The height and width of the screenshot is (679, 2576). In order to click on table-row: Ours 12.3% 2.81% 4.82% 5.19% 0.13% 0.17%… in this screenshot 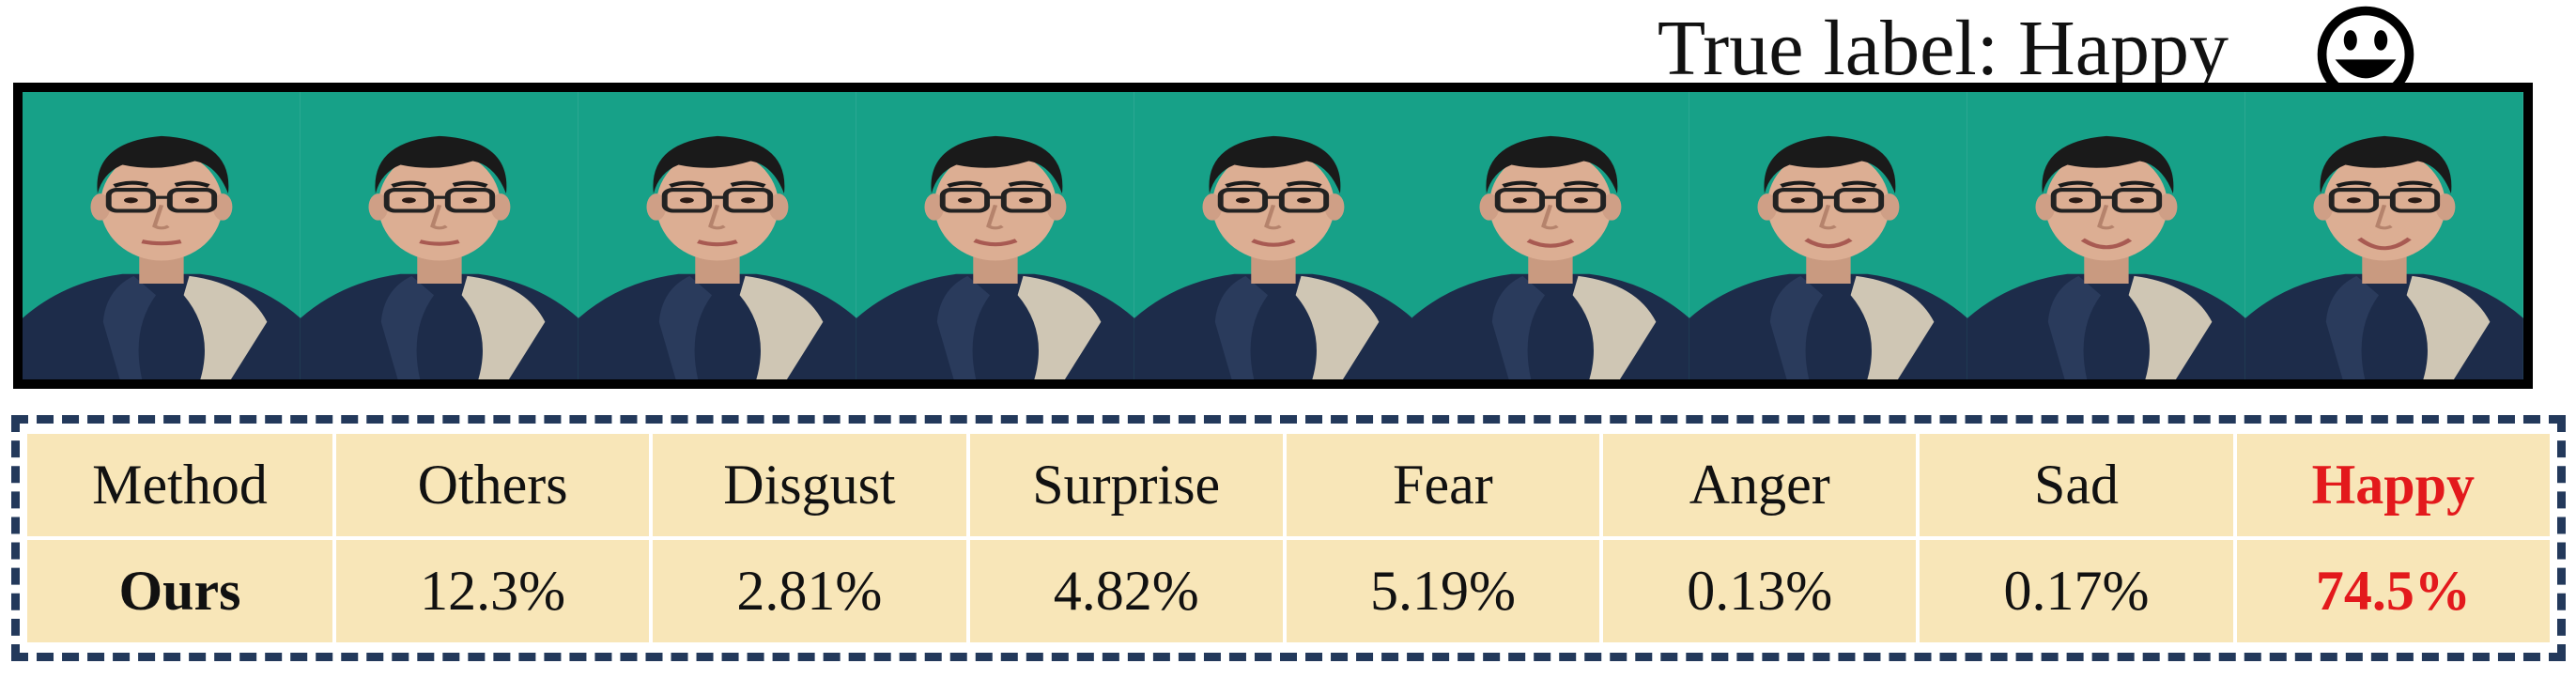, I will do `click(1288, 591)`.